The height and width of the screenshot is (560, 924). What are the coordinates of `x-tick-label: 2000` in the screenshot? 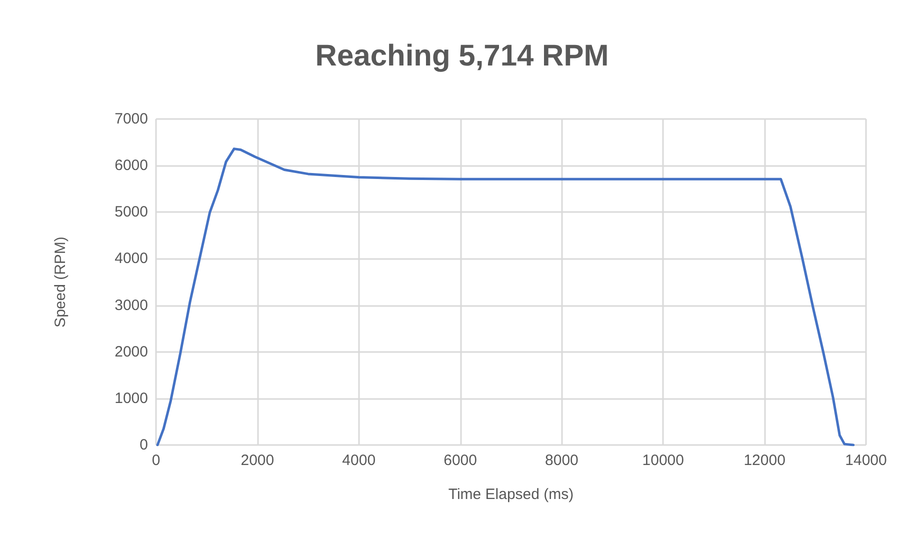 It's located at (257, 460).